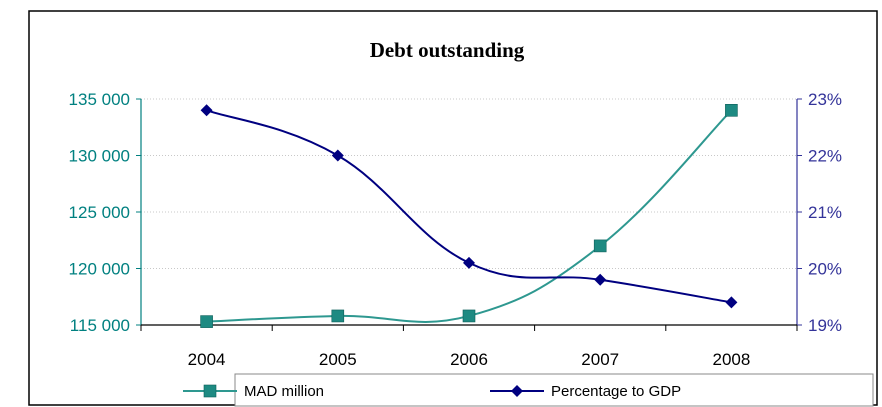 This screenshot has width=882, height=407. Describe the element at coordinates (99, 212) in the screenshot. I see `left-tick-label: 125 000` at that location.